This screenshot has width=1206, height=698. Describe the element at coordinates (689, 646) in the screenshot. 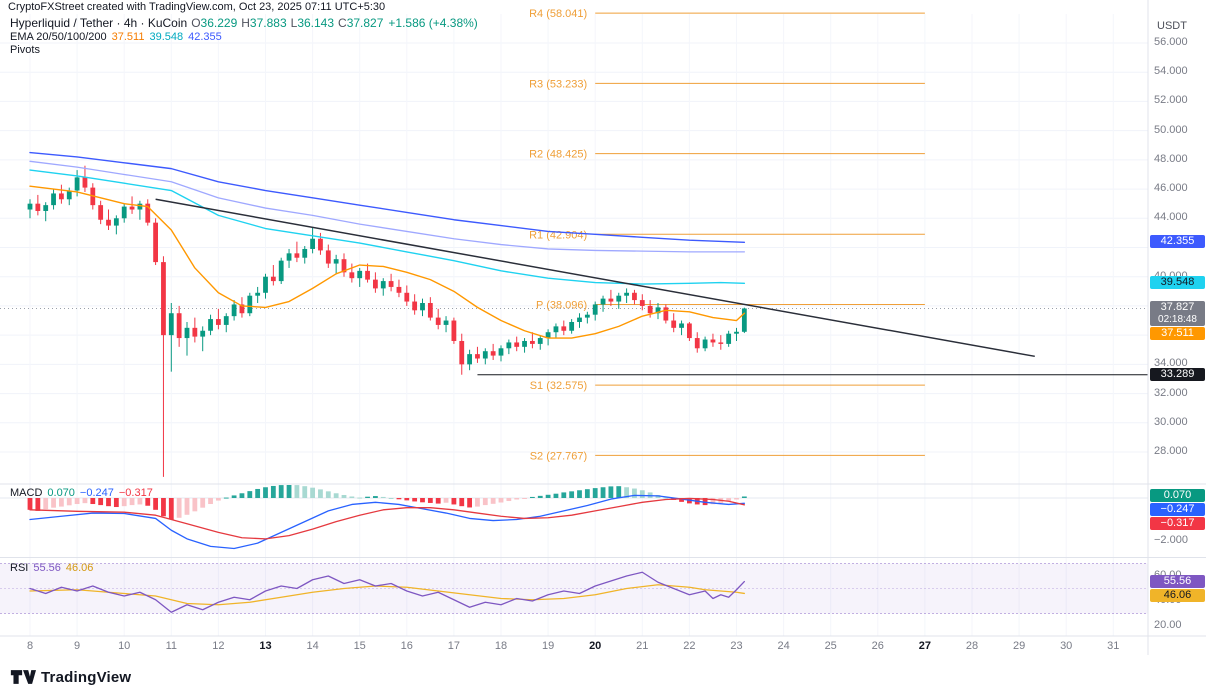

I see `date-label-22: 22` at that location.